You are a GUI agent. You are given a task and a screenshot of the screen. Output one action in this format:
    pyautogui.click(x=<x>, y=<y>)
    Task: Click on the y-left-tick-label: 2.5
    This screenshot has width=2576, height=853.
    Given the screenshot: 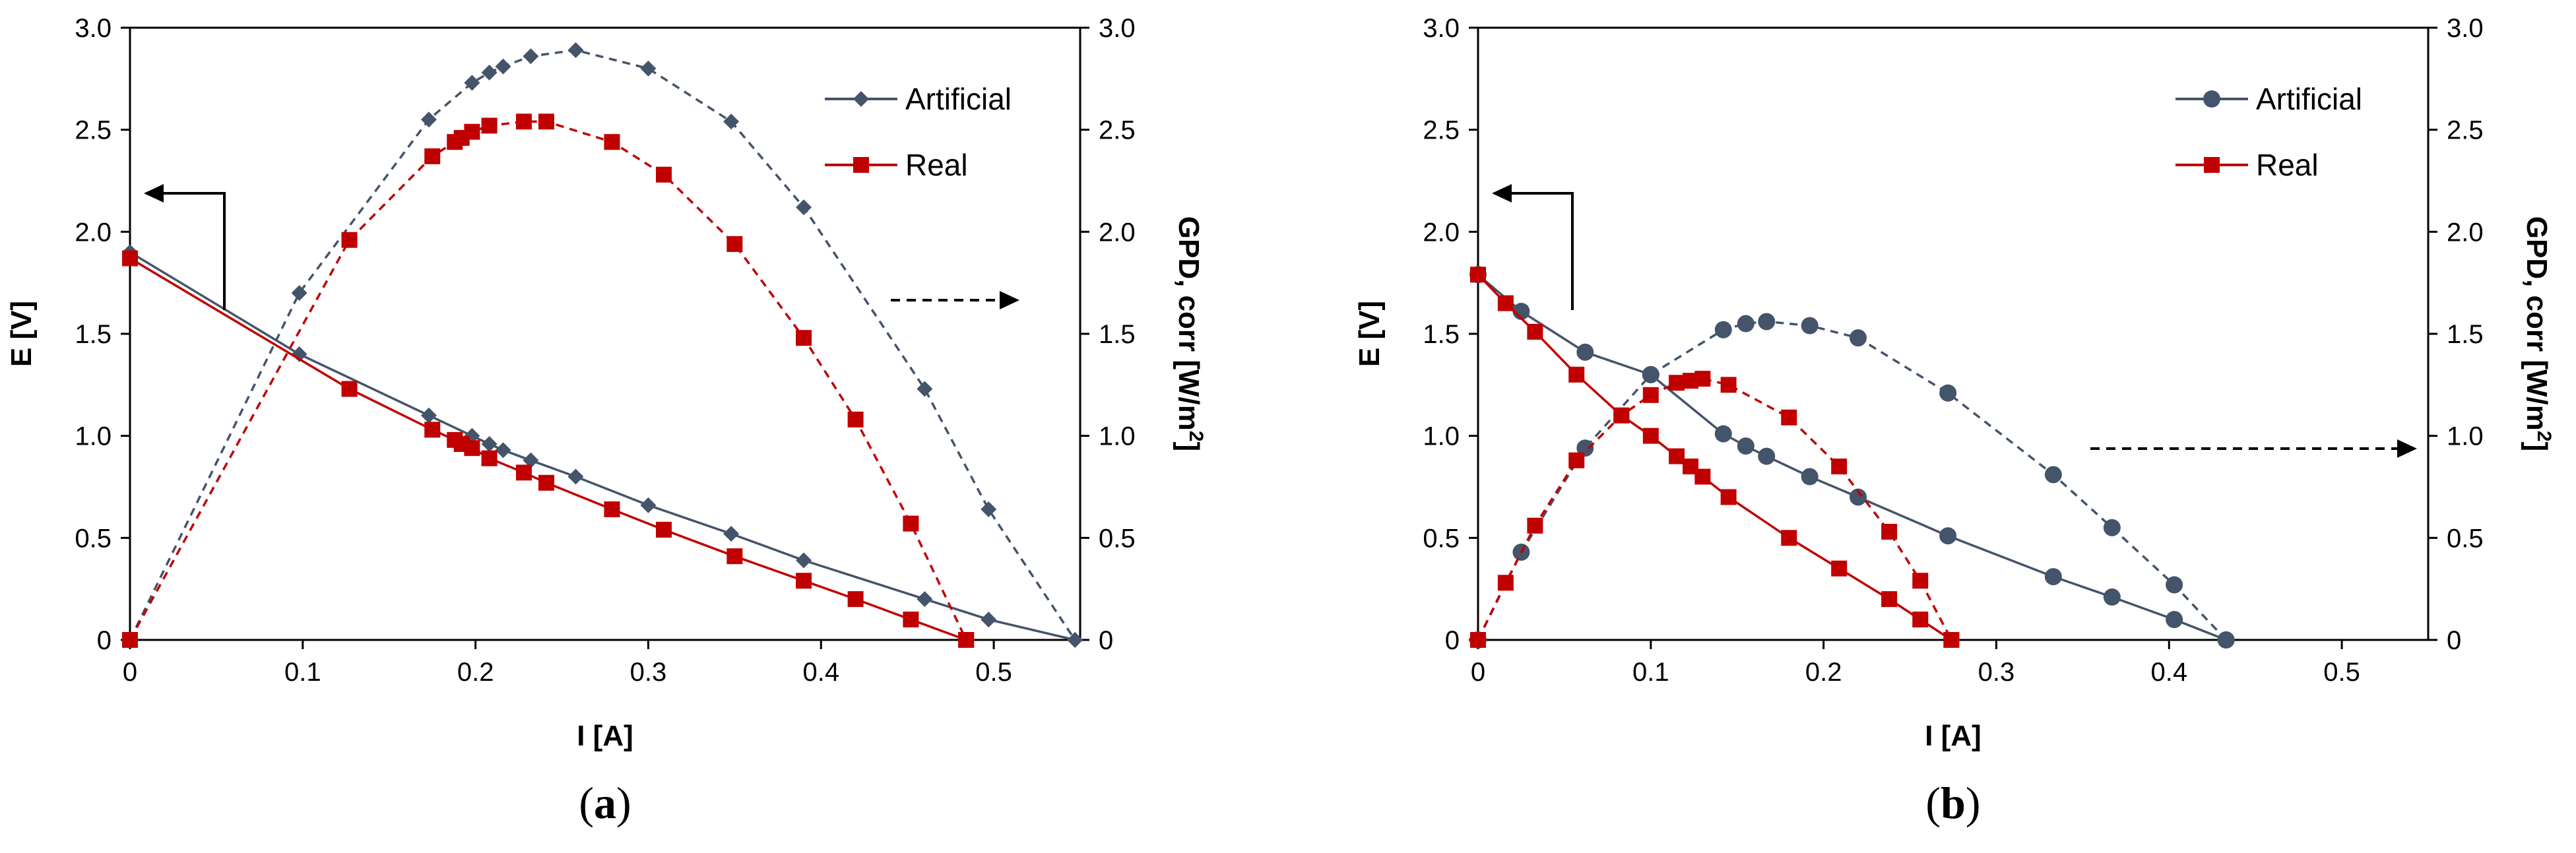 What is the action you would take?
    pyautogui.click(x=93, y=130)
    